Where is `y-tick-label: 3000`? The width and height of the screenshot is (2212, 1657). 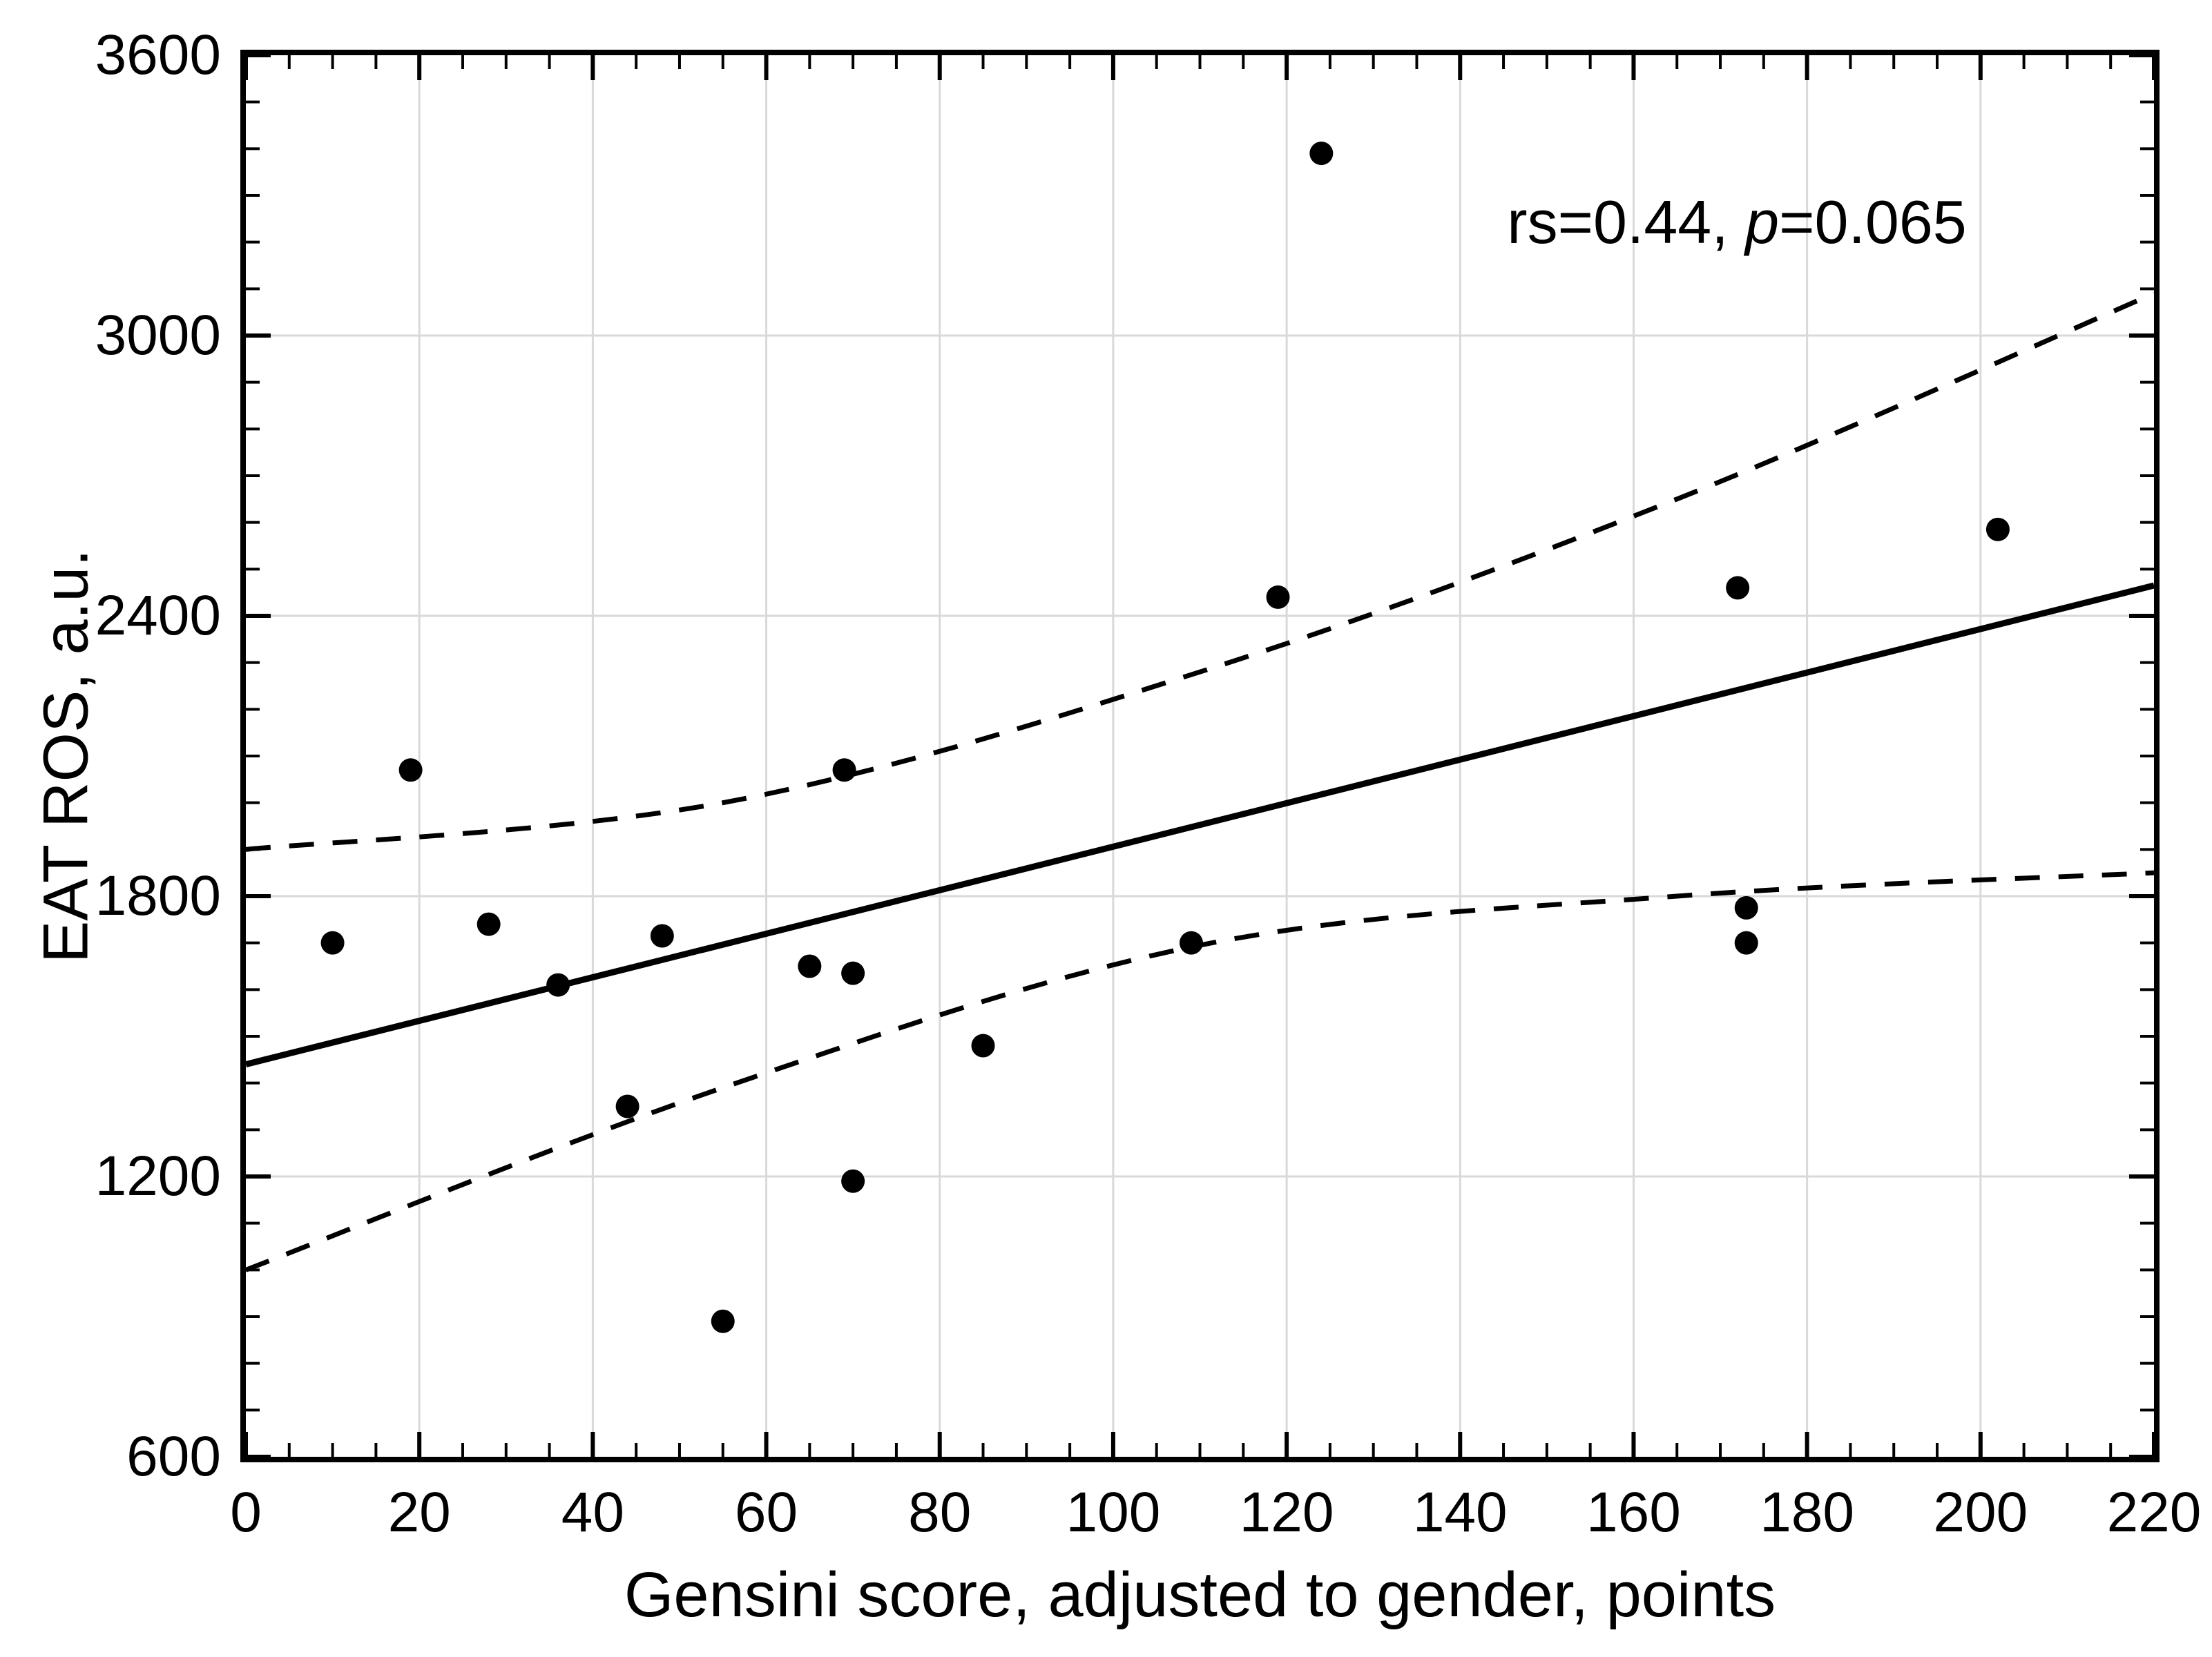
y-tick-label: 3000 is located at coordinates (158, 335).